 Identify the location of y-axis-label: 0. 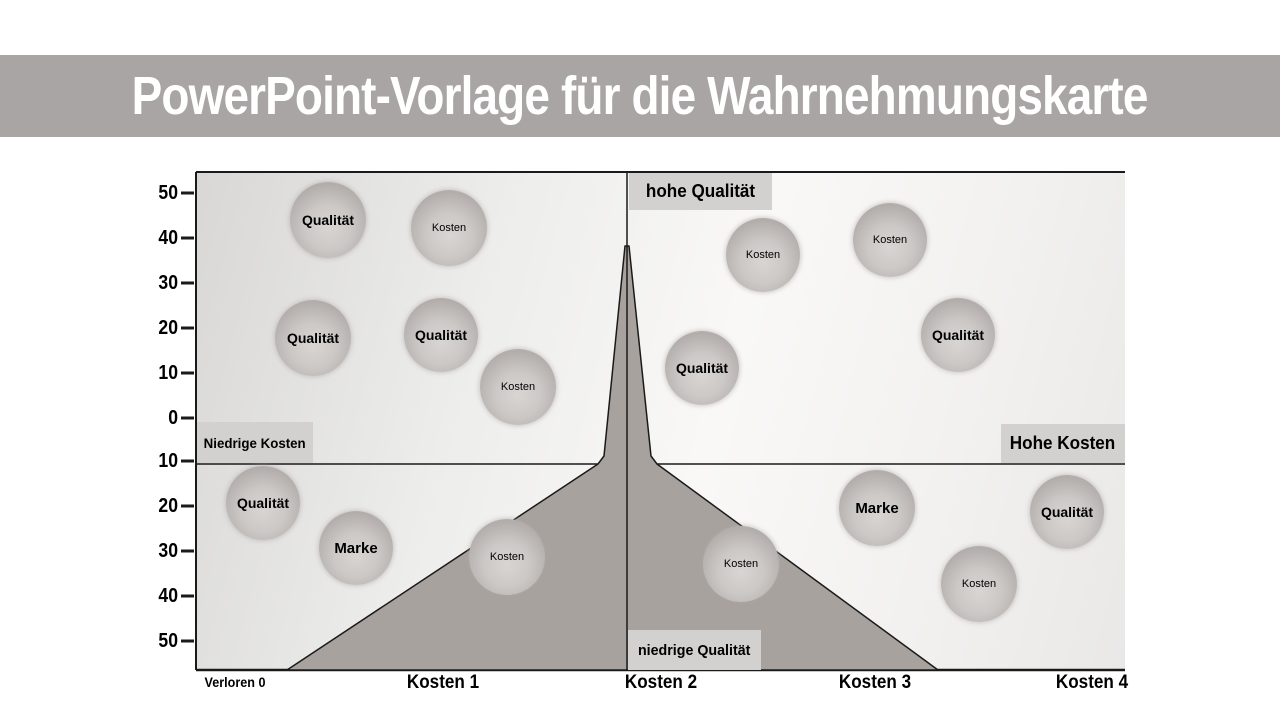
(173, 418).